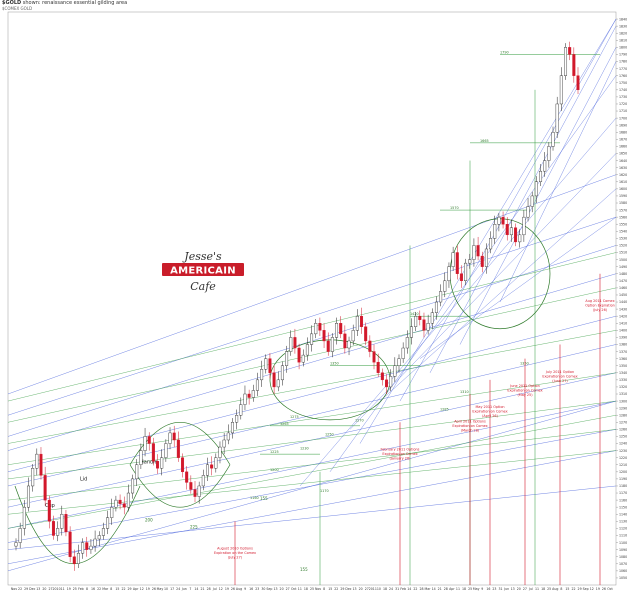  What do you see at coordinates (44, 589) in the screenshot?
I see `x-tick-label: 20` at bounding box center [44, 589].